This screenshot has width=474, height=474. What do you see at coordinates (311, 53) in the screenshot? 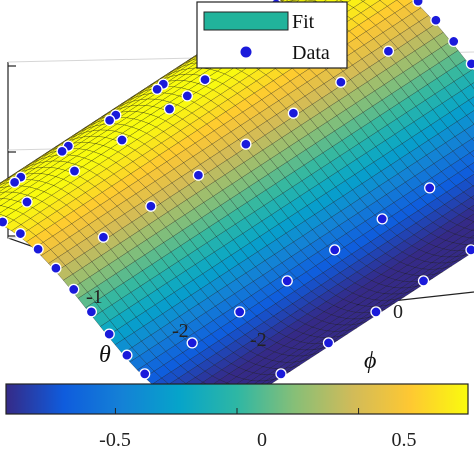
I see `legend-data-label: Data` at bounding box center [311, 53].